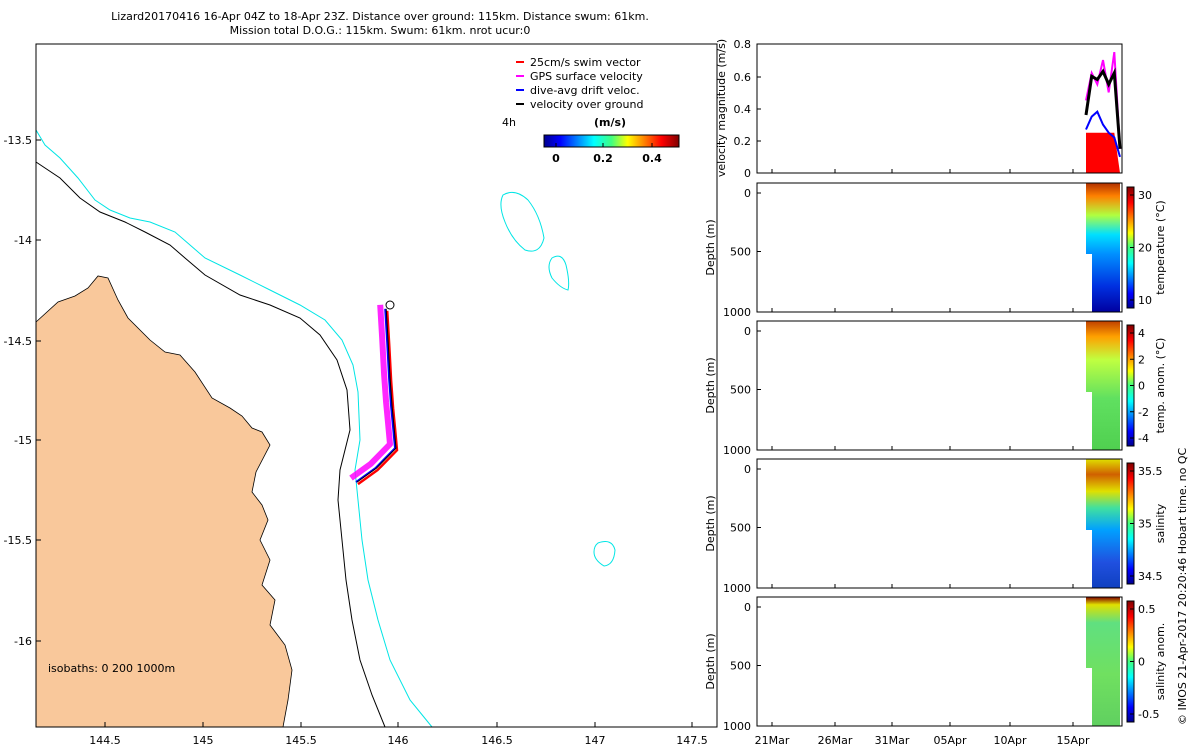 The width and height of the screenshot is (1200, 750). I want to click on profile-section-sal_anom, so click(1103, 661).